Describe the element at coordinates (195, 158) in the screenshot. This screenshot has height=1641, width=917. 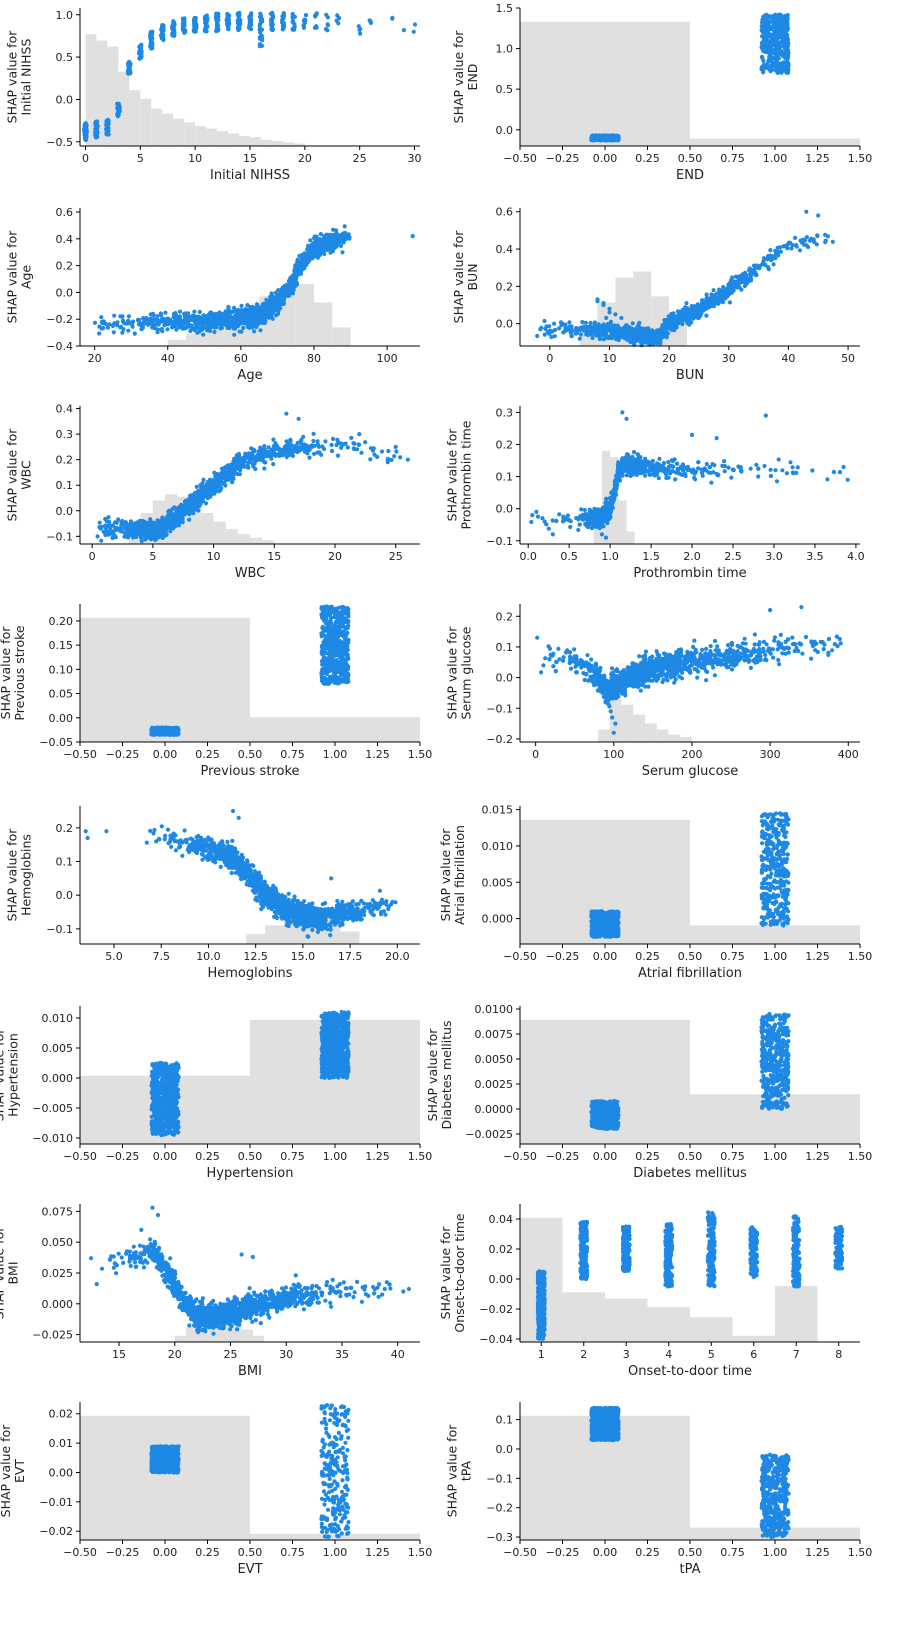
I see `x-tick-label: 10` at that location.